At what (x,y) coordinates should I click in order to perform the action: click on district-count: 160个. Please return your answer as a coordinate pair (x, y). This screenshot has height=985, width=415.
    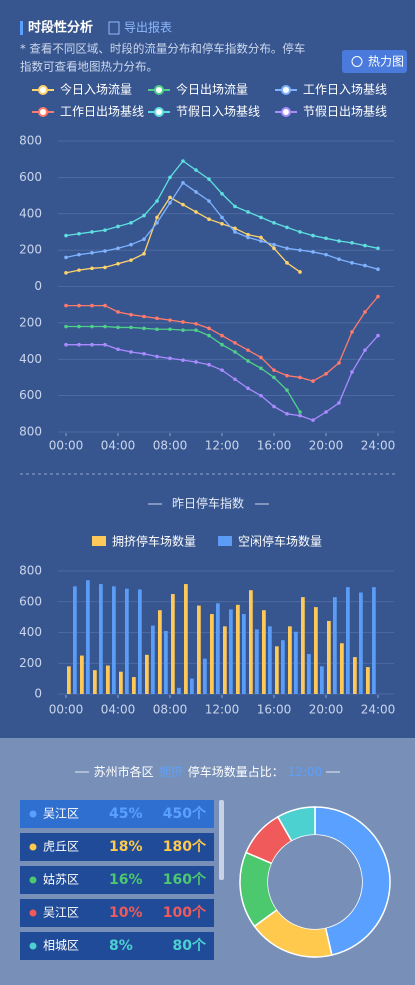
    Looking at the image, I should click on (185, 879).